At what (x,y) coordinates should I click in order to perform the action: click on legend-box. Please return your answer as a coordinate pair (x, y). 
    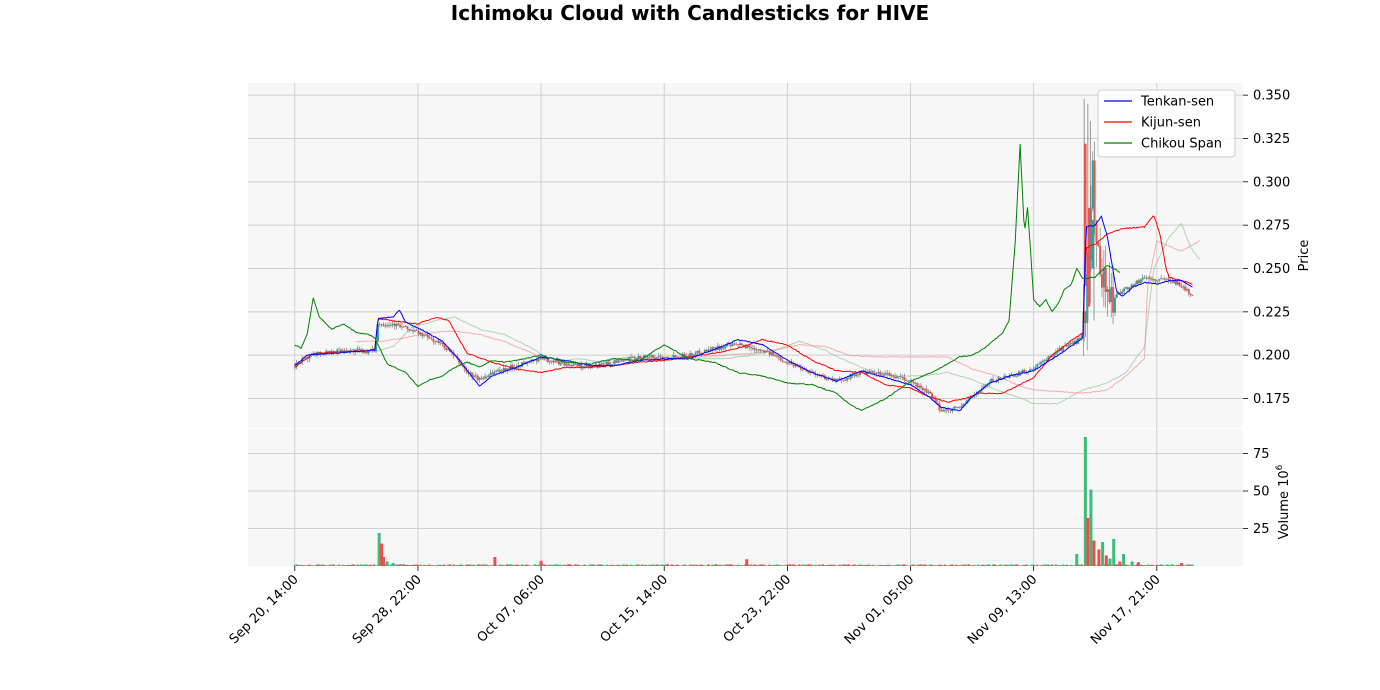
    Looking at the image, I should click on (1166, 123).